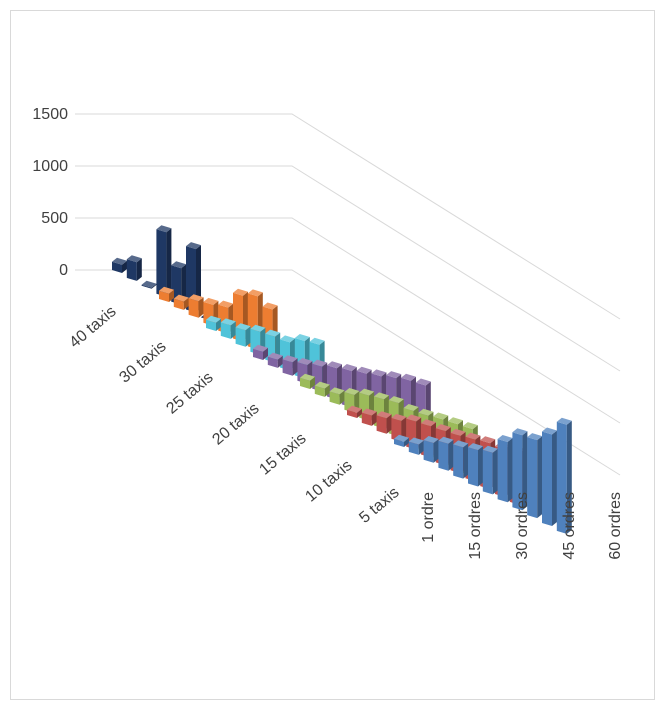  I want to click on series-tick-label: 30 taxis, so click(142, 362).